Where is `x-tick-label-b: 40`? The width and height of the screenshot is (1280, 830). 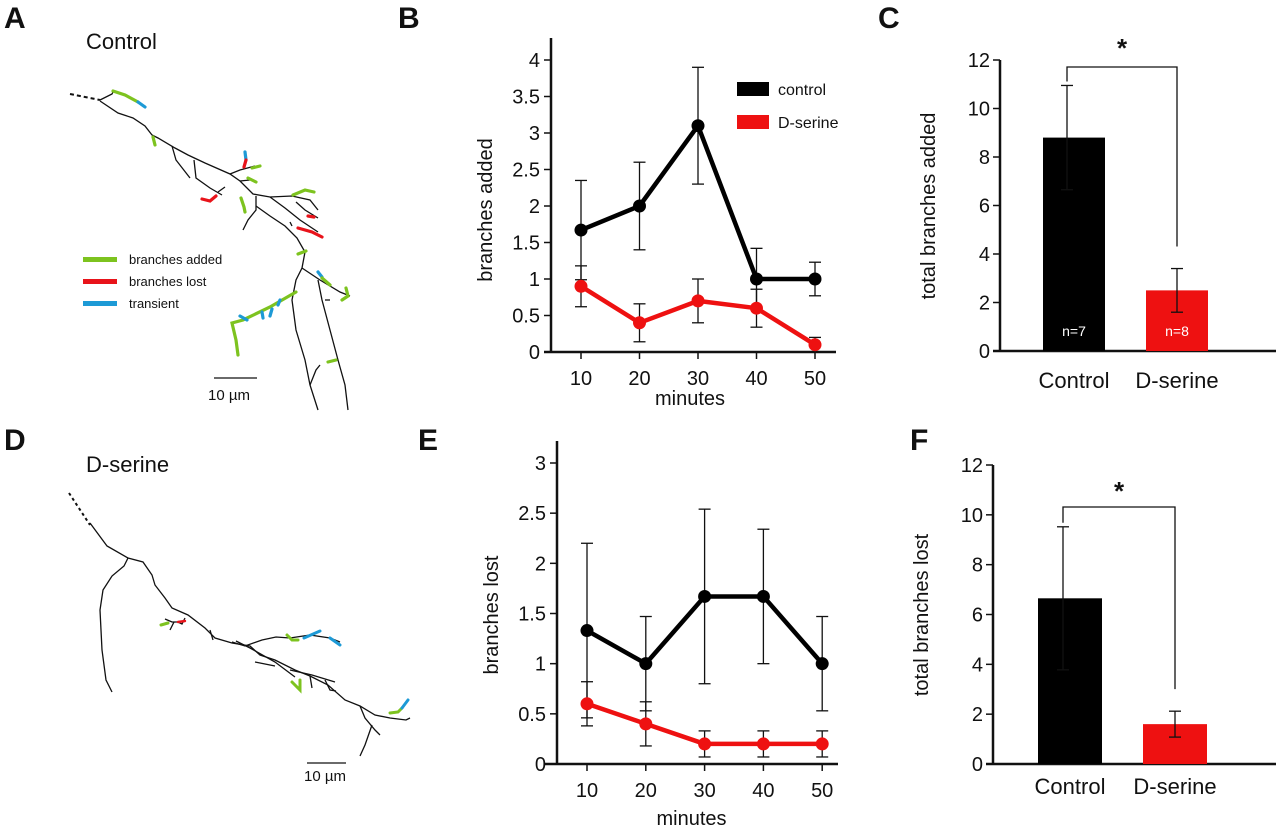
x-tick-label-b: 40 is located at coordinates (756, 379).